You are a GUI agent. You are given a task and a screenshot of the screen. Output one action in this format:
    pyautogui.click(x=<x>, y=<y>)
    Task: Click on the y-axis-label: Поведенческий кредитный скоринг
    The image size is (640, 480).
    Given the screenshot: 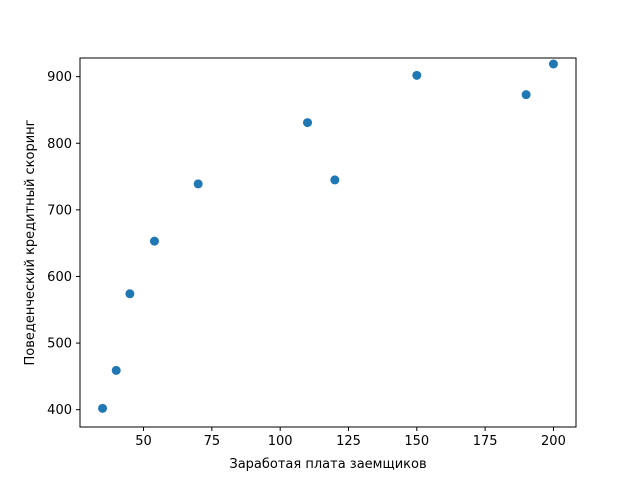 What is the action you would take?
    pyautogui.click(x=30, y=242)
    